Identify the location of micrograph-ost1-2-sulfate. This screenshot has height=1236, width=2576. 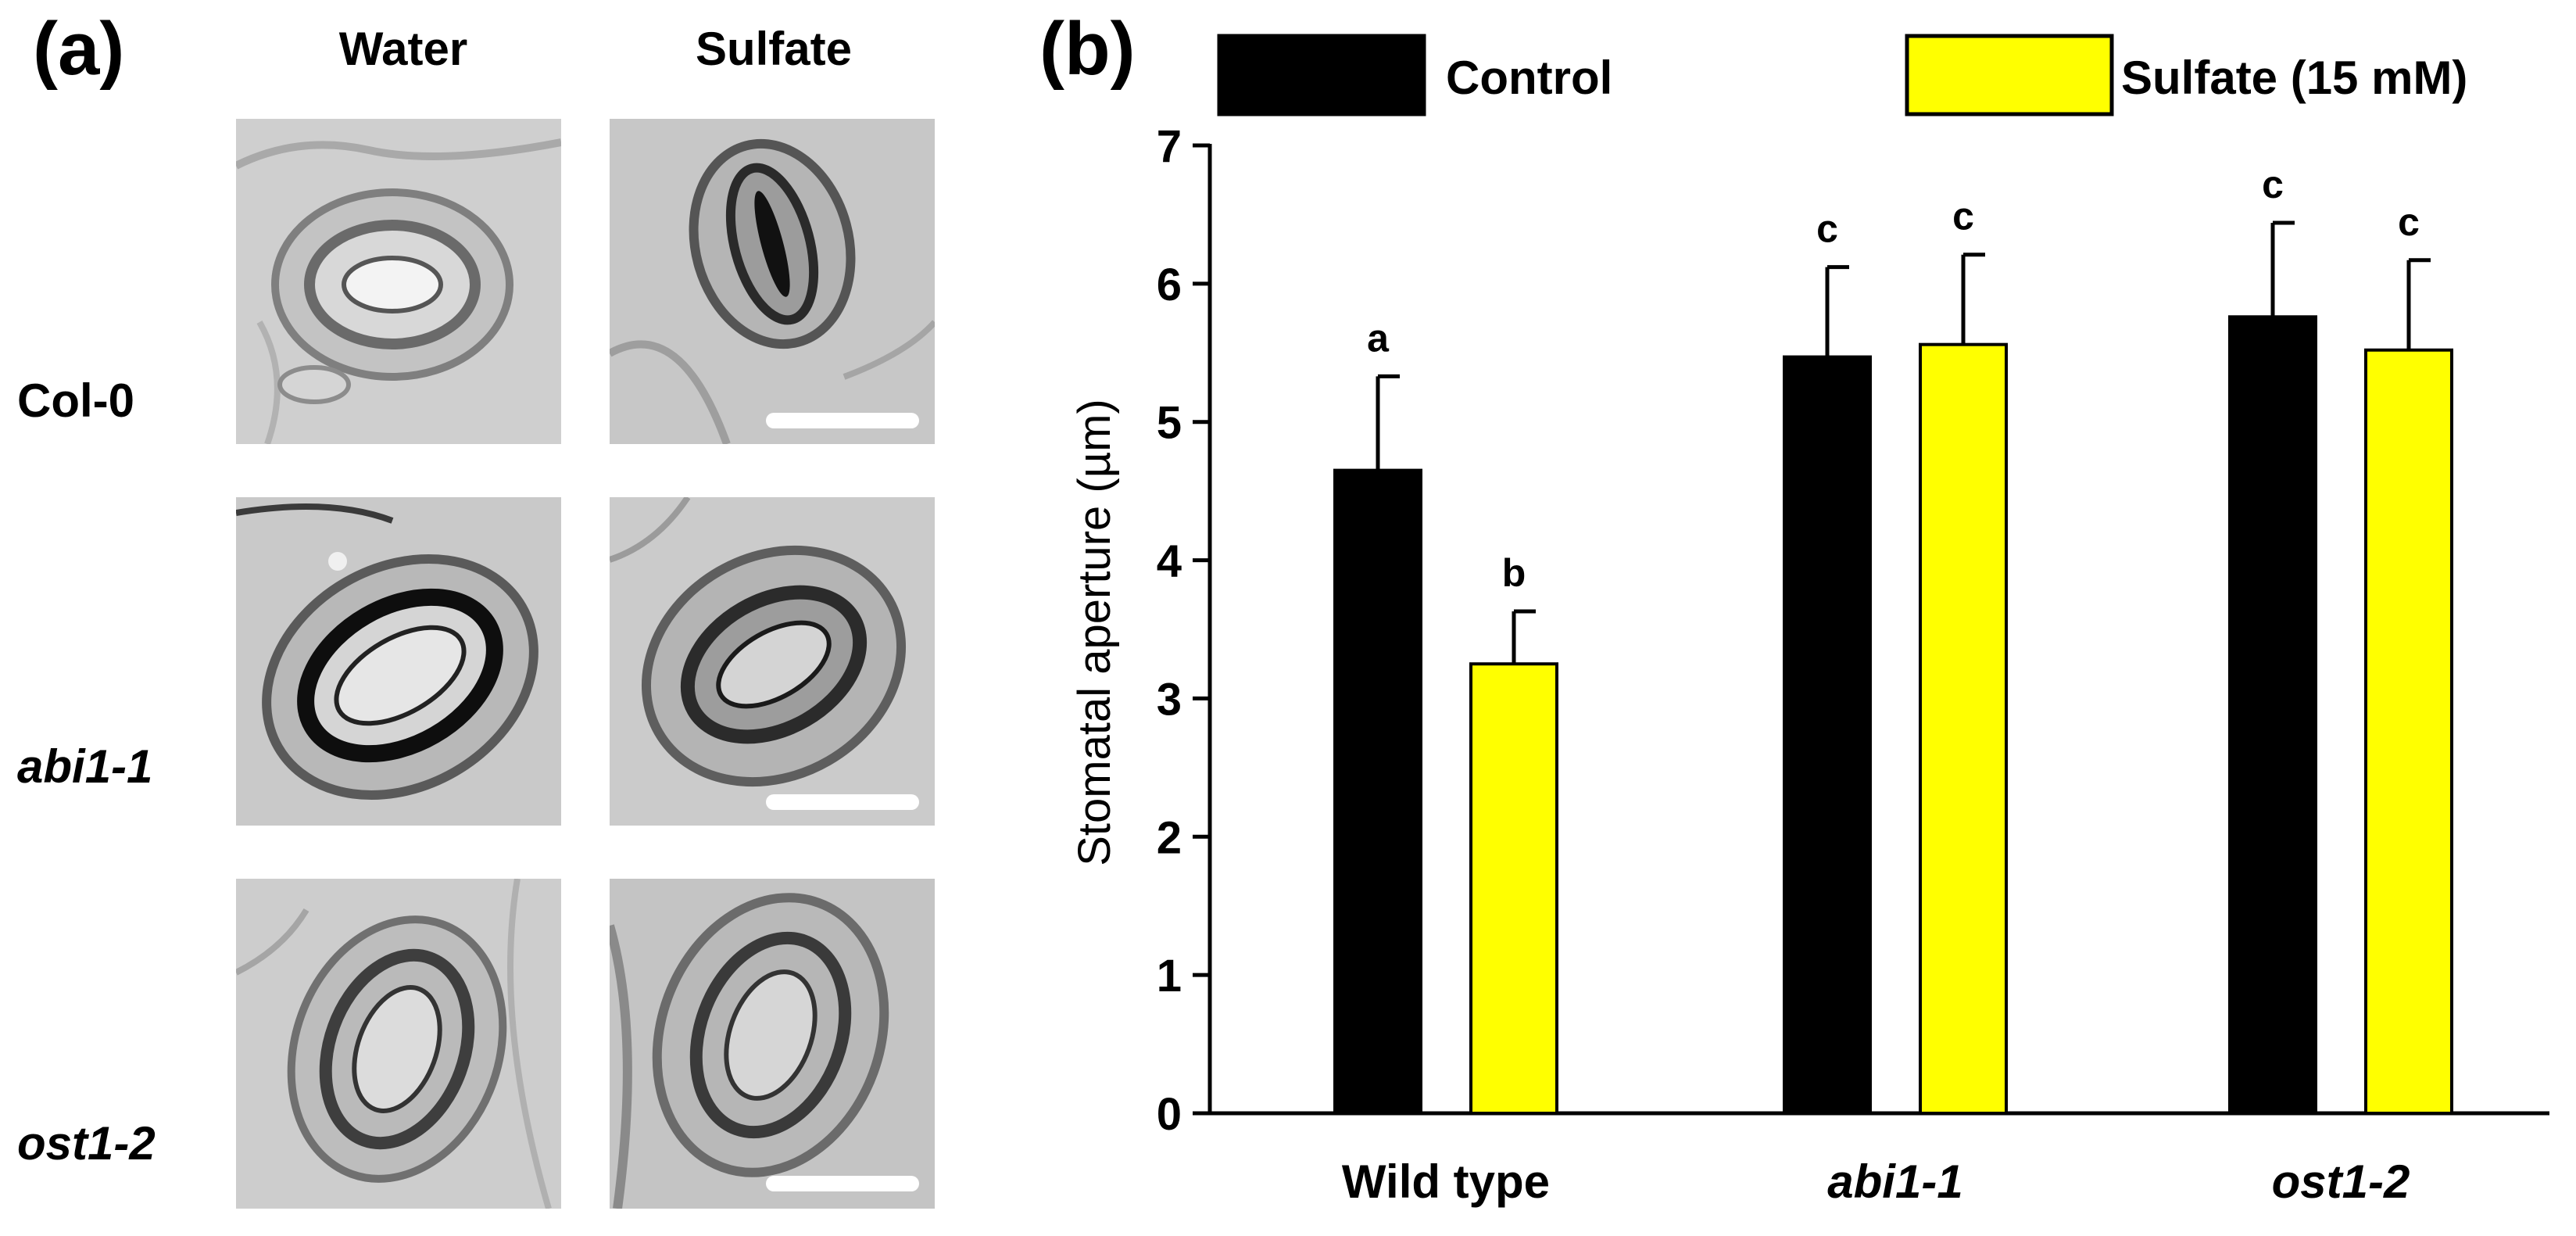
(772, 1044).